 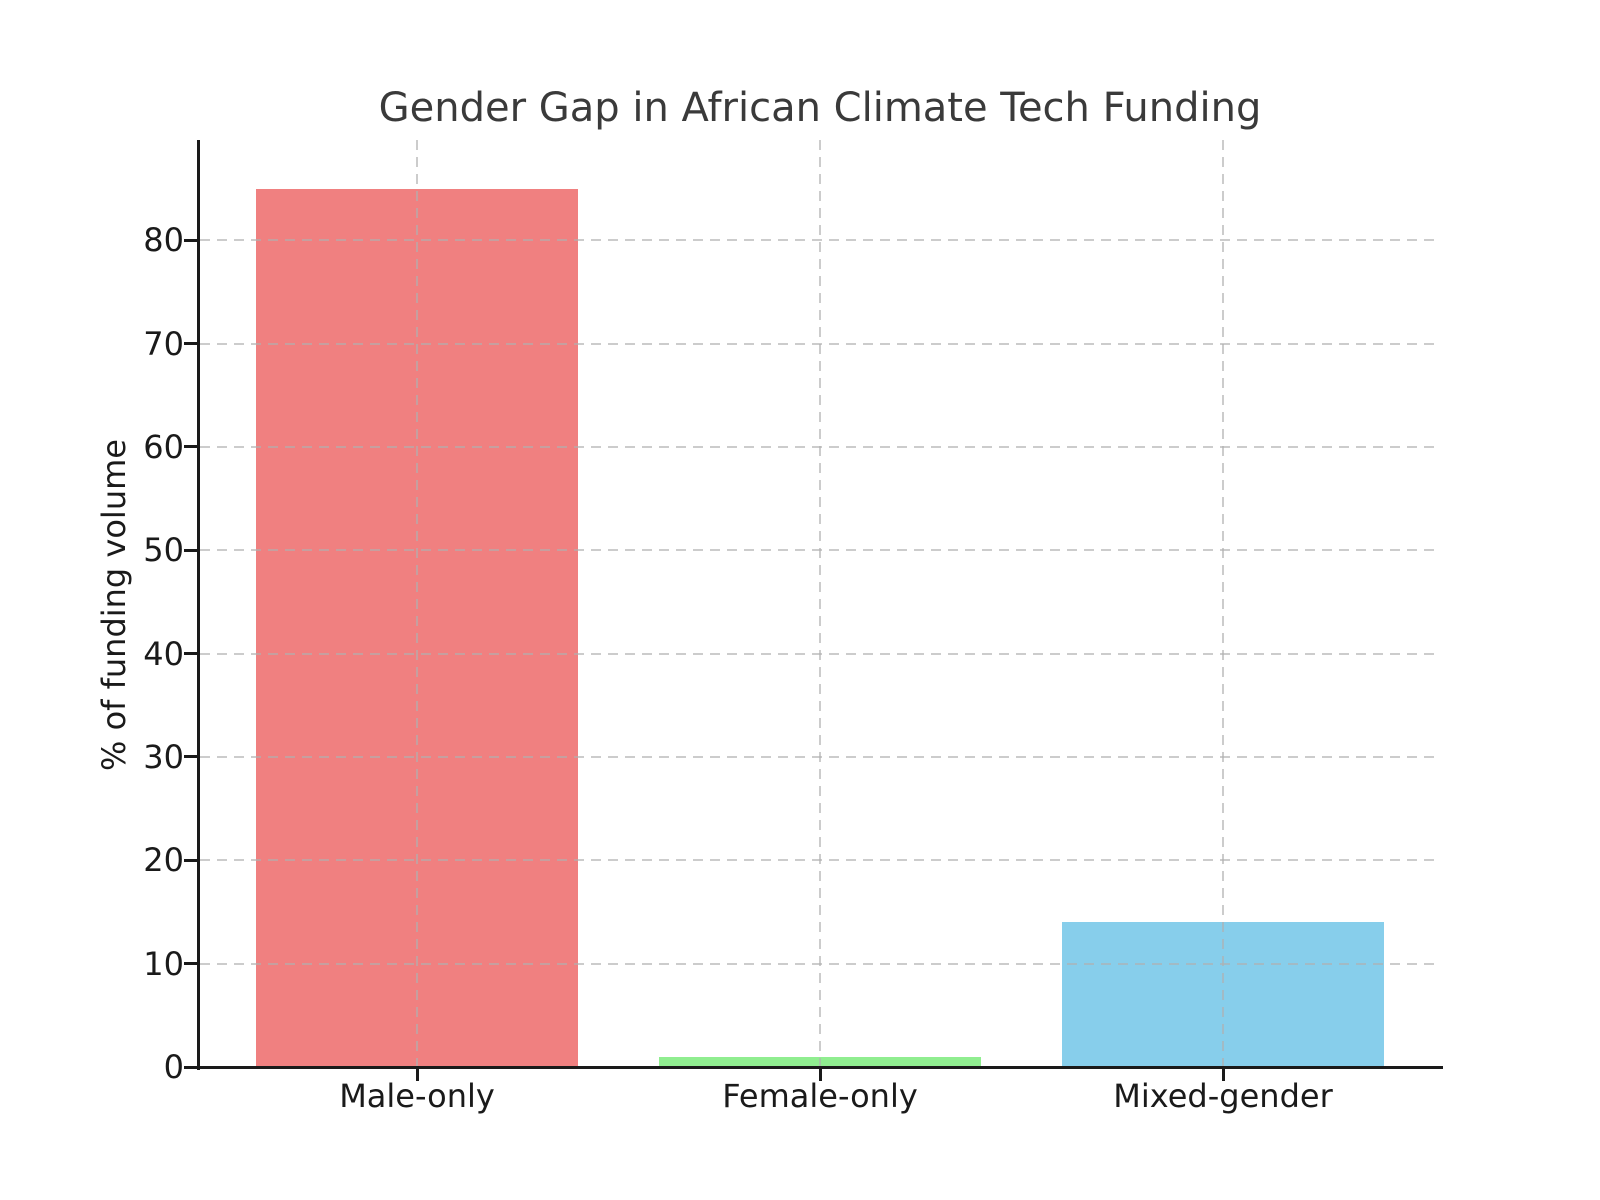 What do you see at coordinates (163, 240) in the screenshot?
I see `y-tick-label: 80` at bounding box center [163, 240].